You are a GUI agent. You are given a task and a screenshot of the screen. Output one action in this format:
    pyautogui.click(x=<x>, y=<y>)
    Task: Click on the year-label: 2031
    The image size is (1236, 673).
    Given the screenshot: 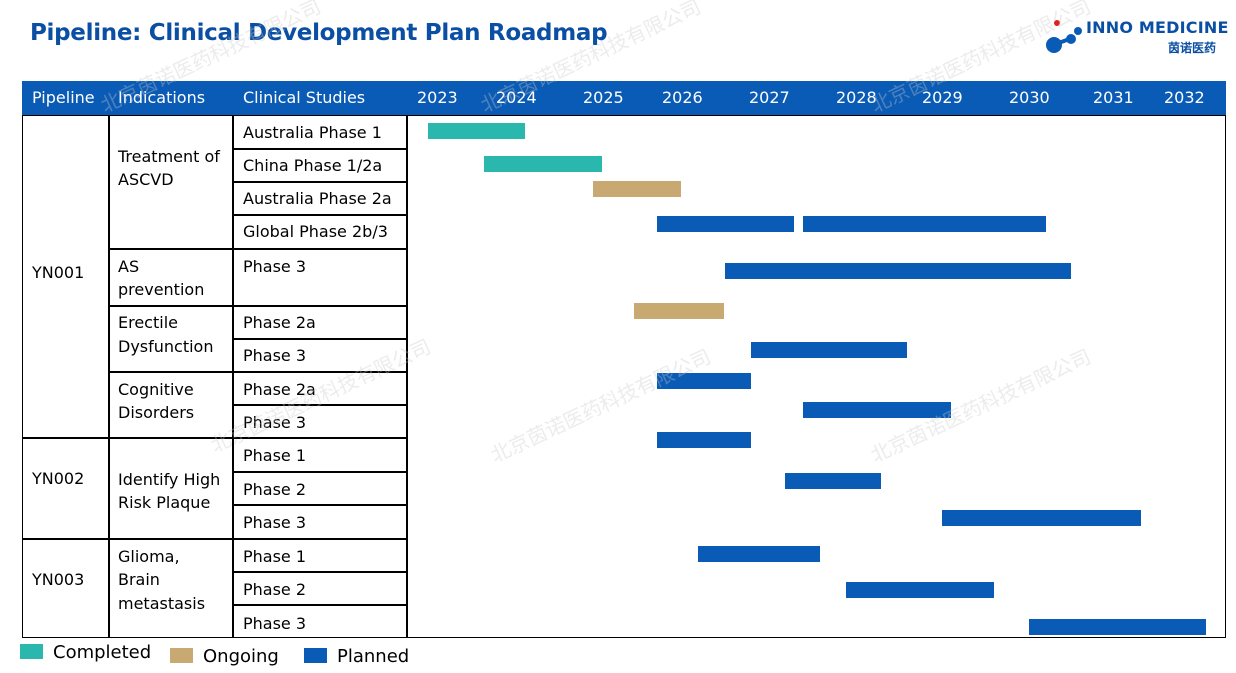 What is the action you would take?
    pyautogui.click(x=1113, y=97)
    